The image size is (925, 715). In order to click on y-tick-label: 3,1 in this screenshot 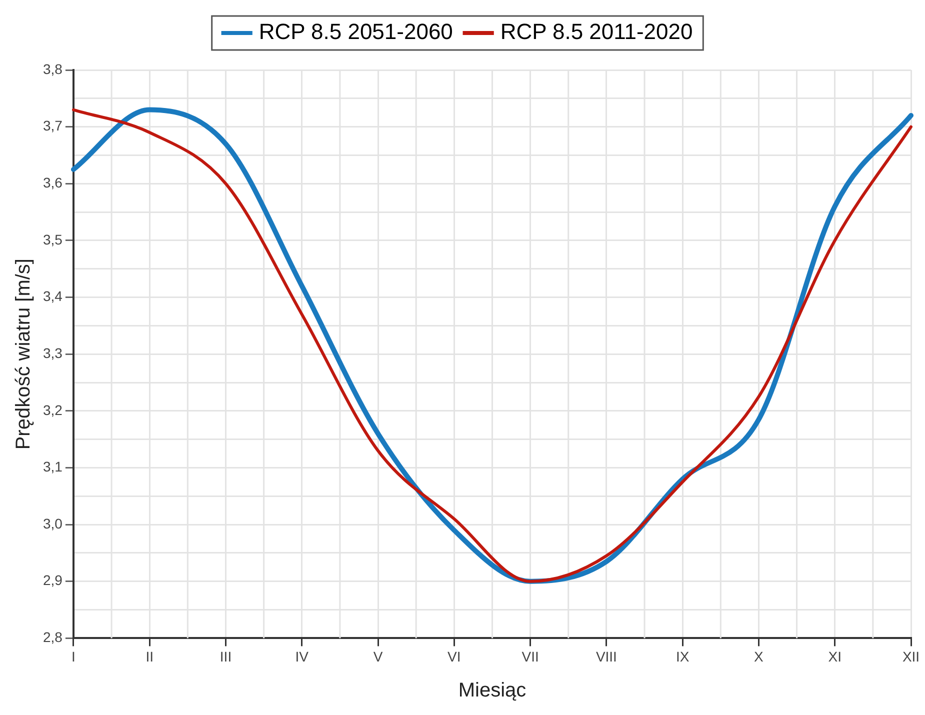, I will do `click(52, 466)`.